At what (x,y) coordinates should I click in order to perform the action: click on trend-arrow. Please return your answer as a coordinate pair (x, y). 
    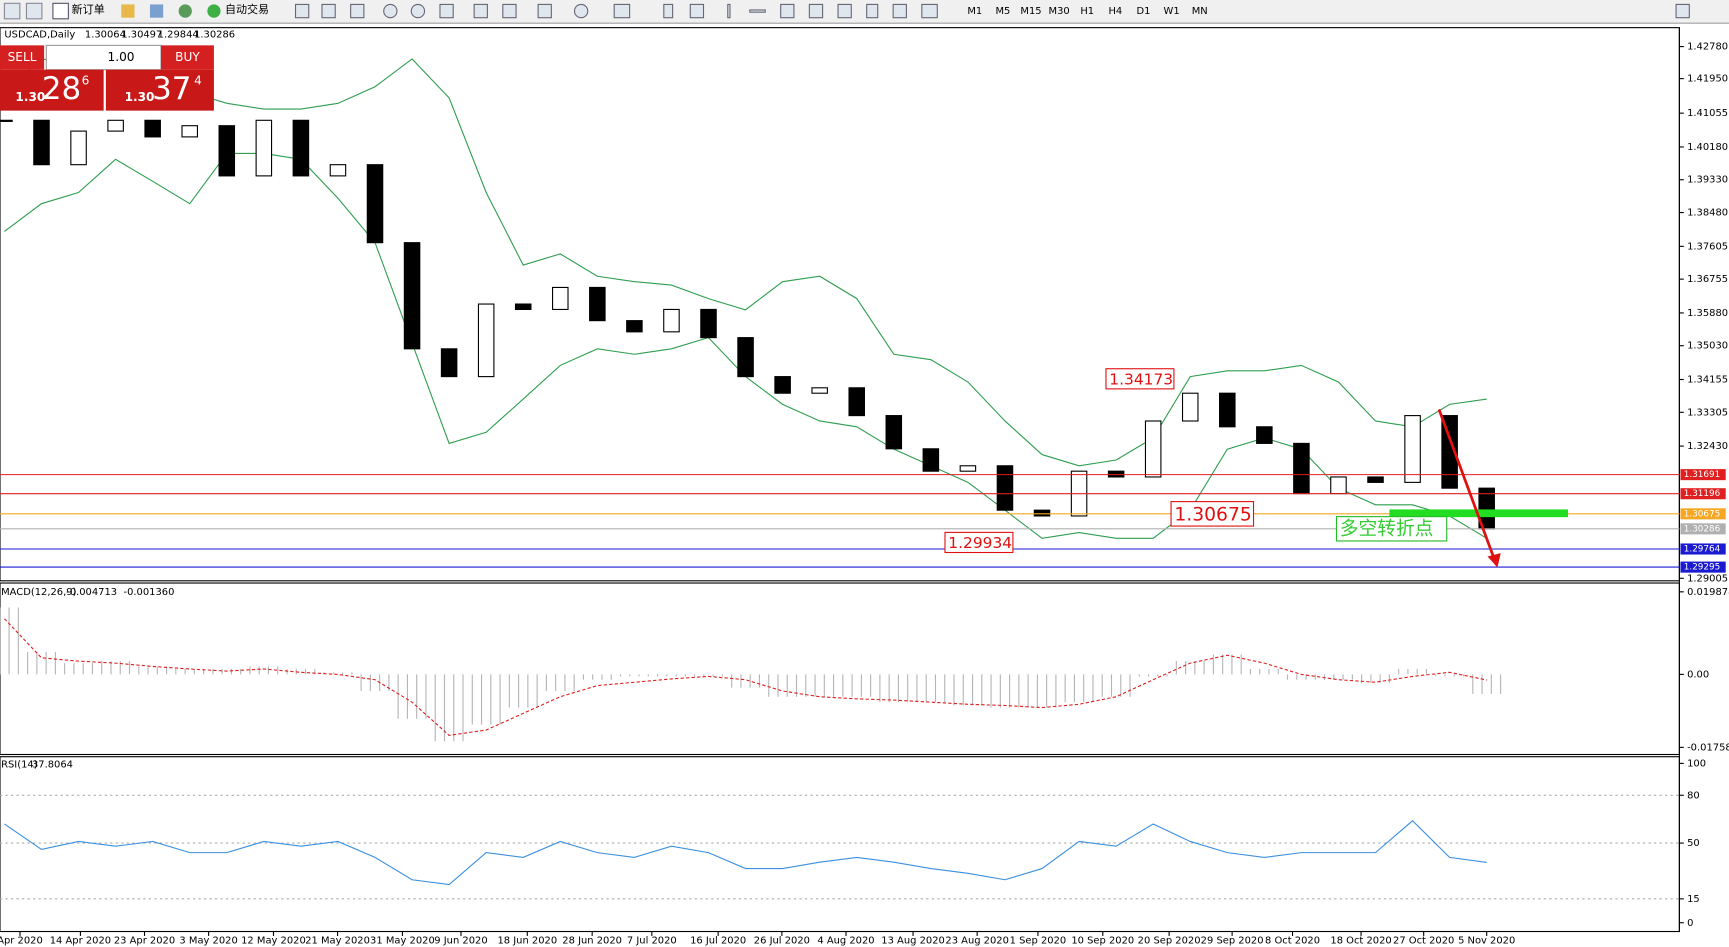
    Looking at the image, I should click on (1466, 484).